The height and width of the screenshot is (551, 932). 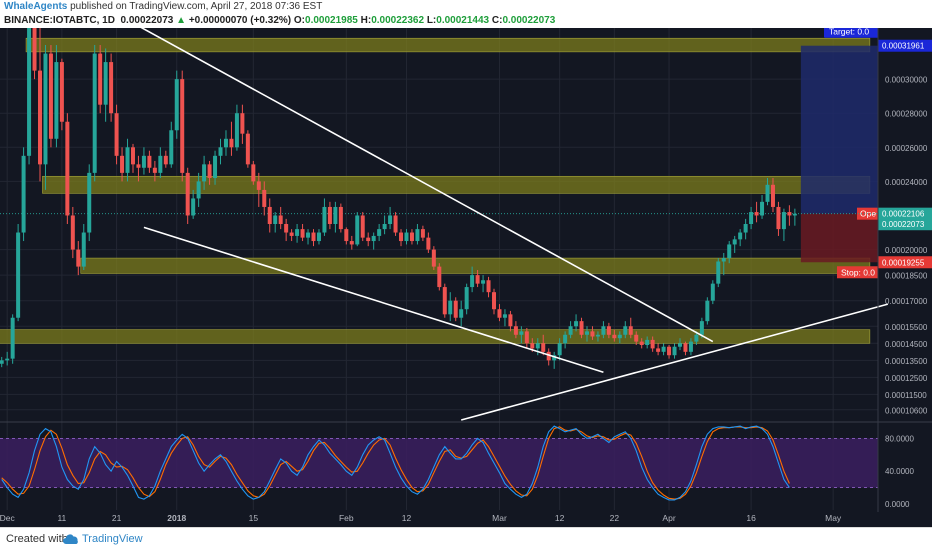 What do you see at coordinates (395, 463) in the screenshot?
I see `stoch-k-line` at bounding box center [395, 463].